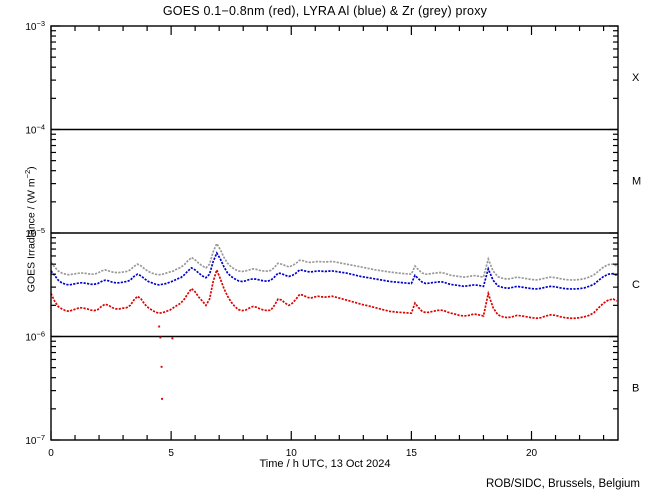  I want to click on flare-class-labels: B C M X, so click(636, 233).